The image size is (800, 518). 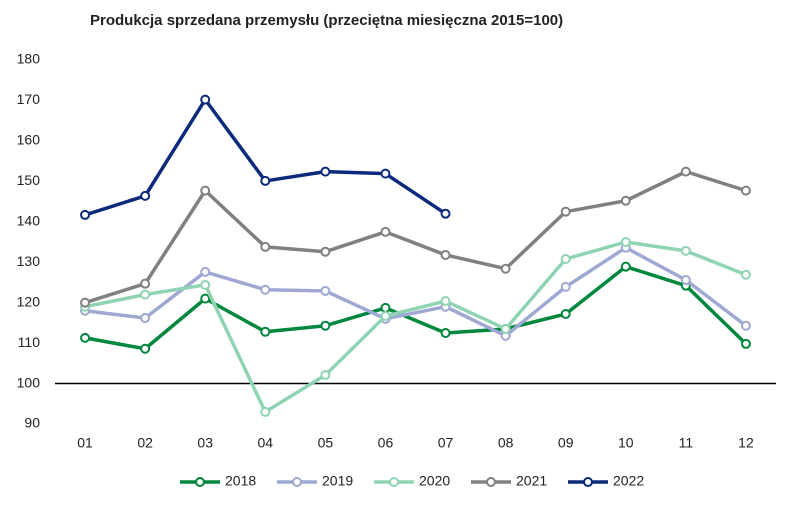 What do you see at coordinates (628, 481) in the screenshot?
I see `legend-label: 2022` at bounding box center [628, 481].